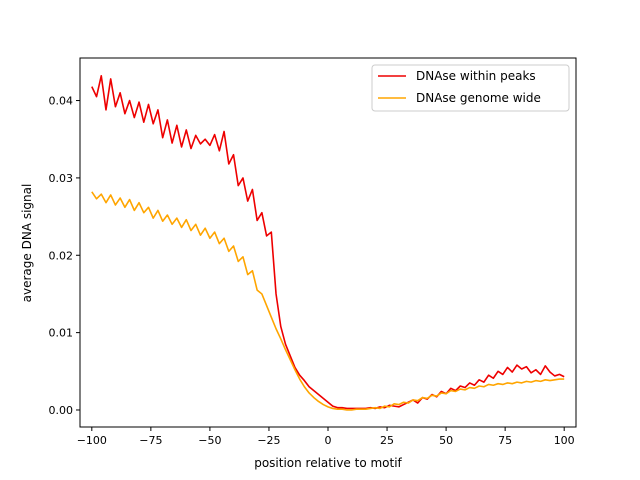 The height and width of the screenshot is (480, 640). I want to click on legend-box, so click(470, 88).